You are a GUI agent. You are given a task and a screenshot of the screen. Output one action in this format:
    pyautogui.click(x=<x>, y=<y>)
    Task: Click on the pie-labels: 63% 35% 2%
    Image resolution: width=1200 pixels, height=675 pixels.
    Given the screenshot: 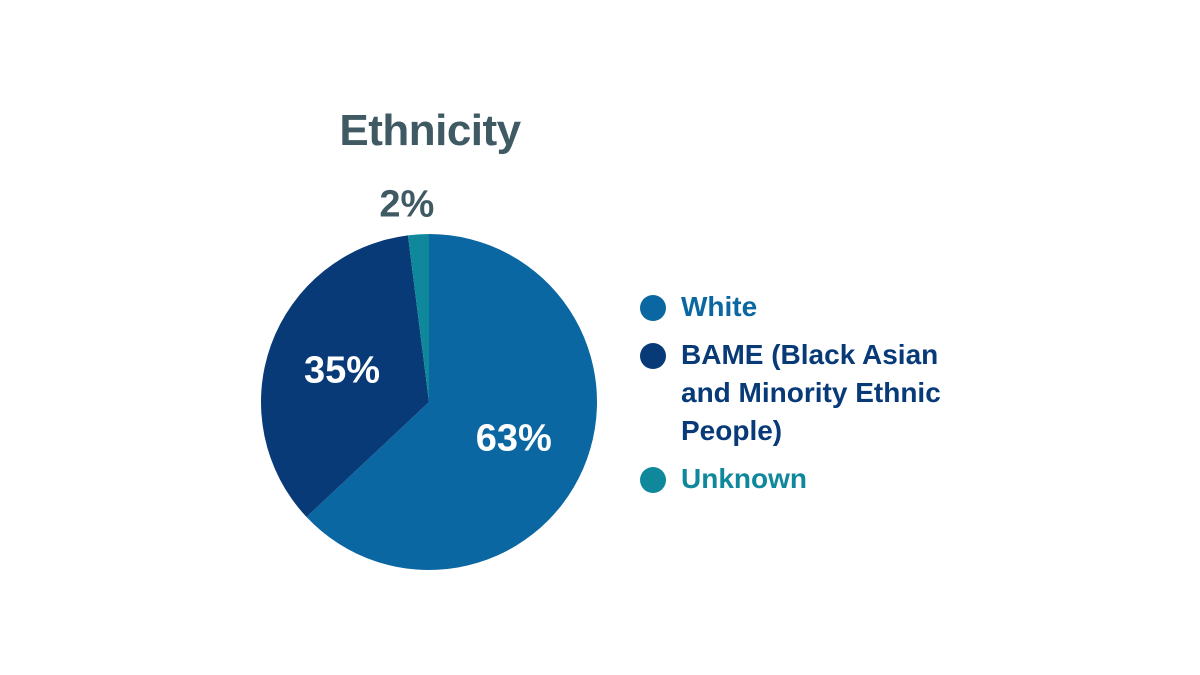 What is the action you would take?
    pyautogui.click(x=428, y=321)
    